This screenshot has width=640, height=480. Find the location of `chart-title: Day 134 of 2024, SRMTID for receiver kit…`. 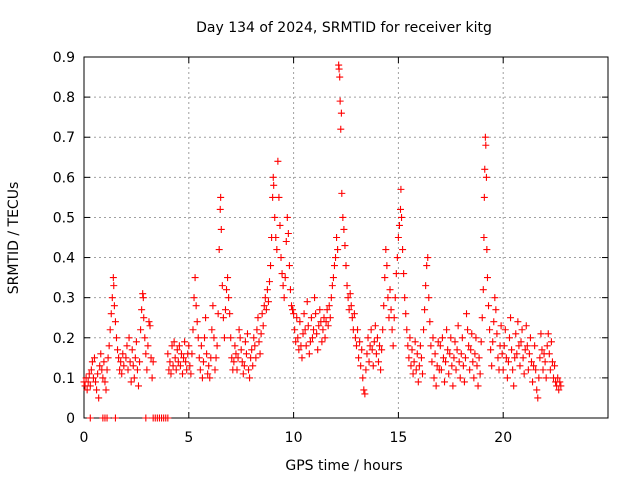

chart-title: Day 134 of 2024, SRMTID for receiver kit… is located at coordinates (344, 28).